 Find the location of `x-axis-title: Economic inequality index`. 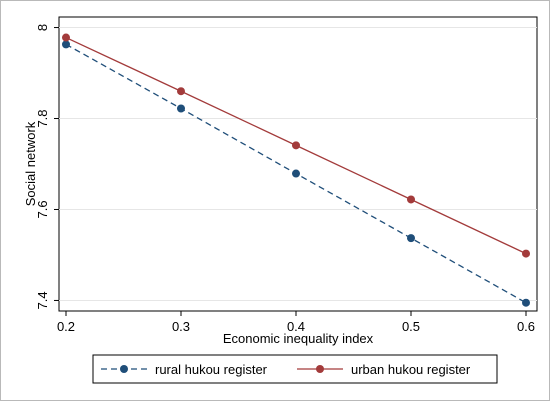

x-axis-title: Economic inequality index is located at coordinates (298, 338).